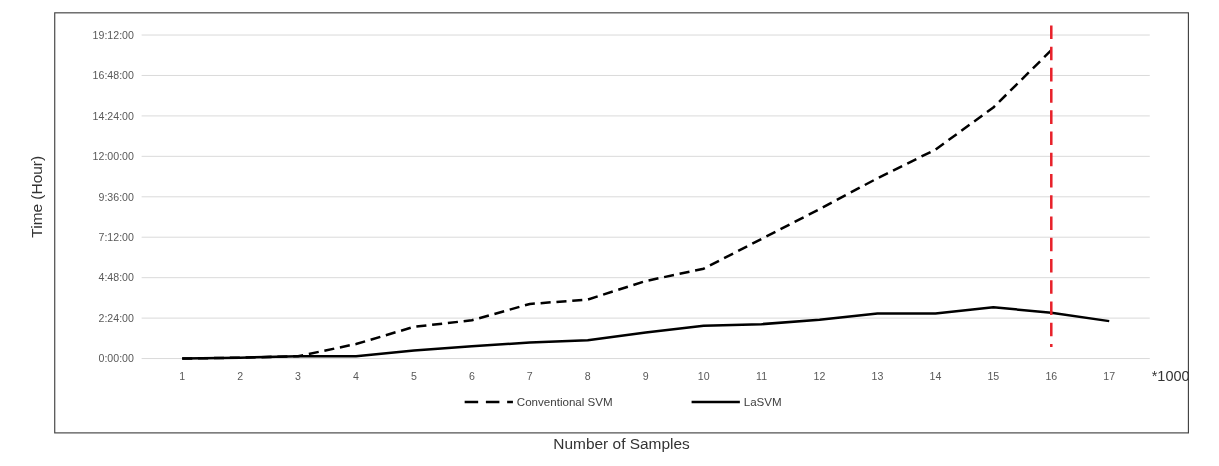  Describe the element at coordinates (116, 317) in the screenshot. I see `y-tick-label: 2:24:00` at that location.